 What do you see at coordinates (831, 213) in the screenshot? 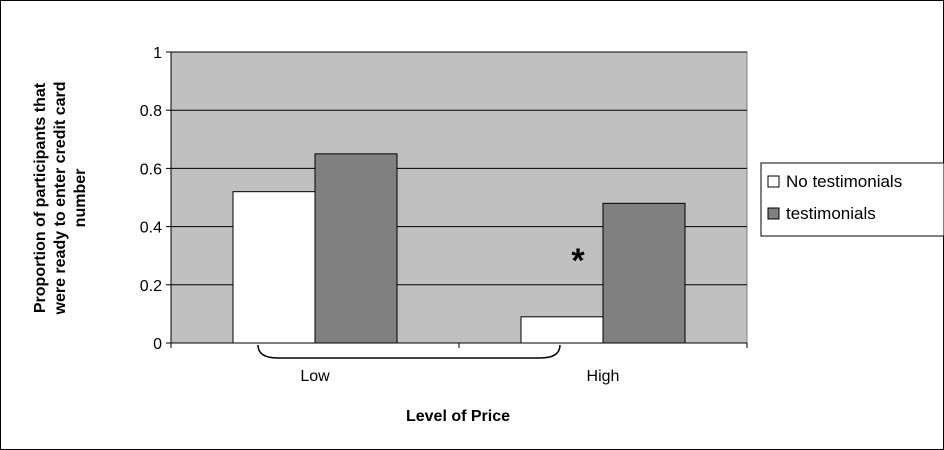
I see `legend-label-testimonials: testimonials` at bounding box center [831, 213].